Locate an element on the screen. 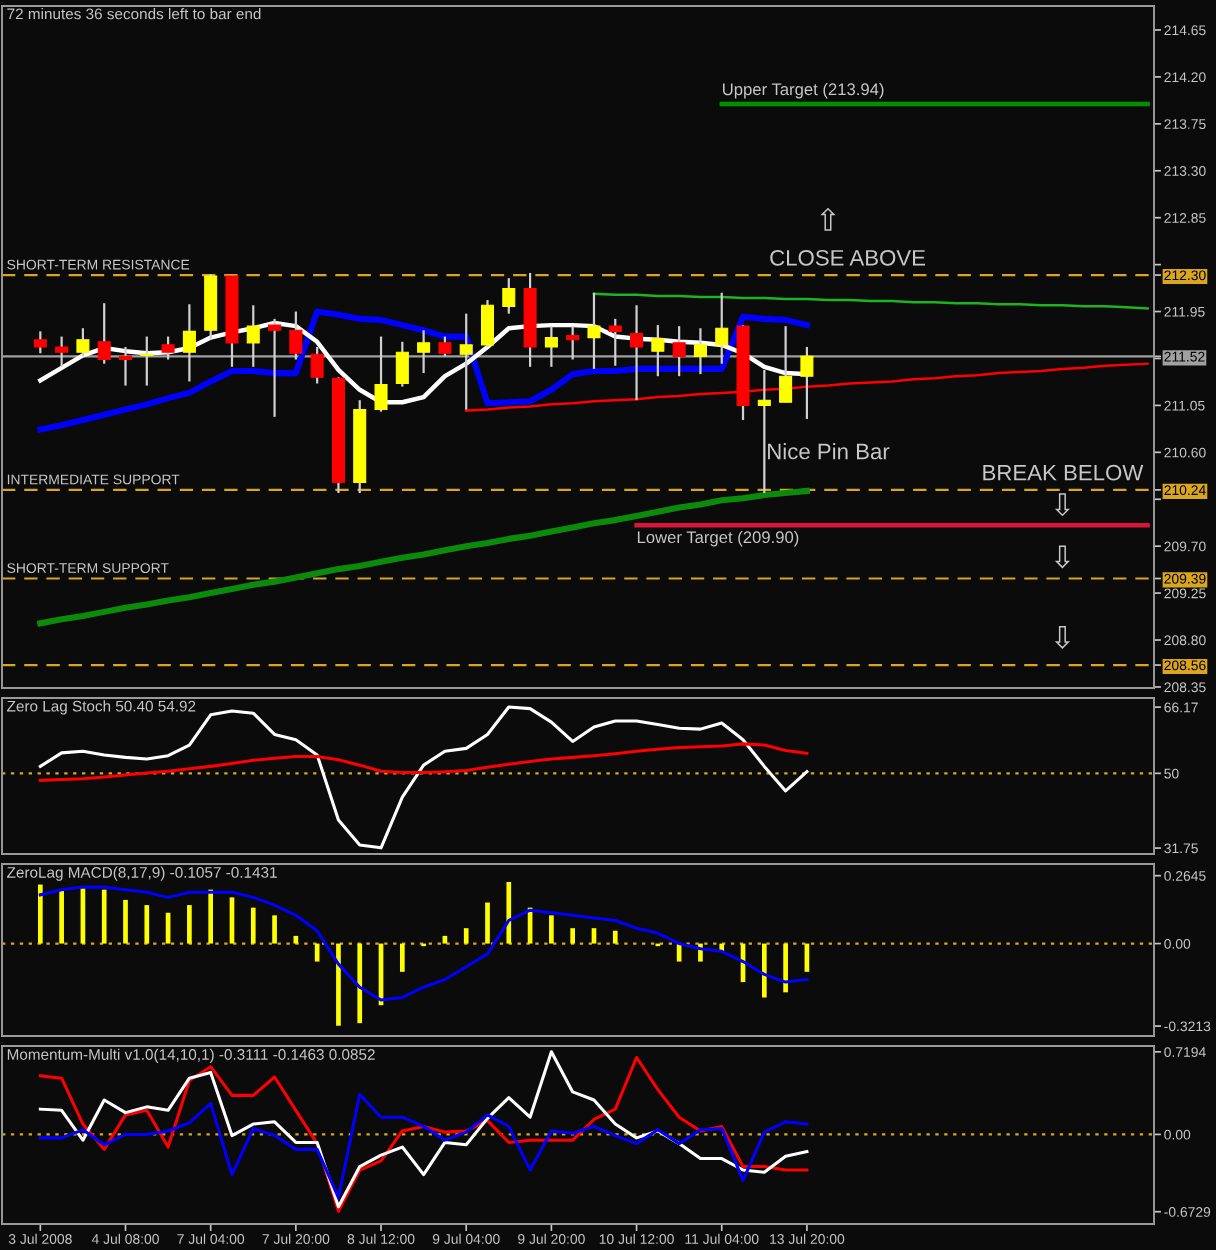 The width and height of the screenshot is (1216, 1250). annotation: CLOSE ABOVE is located at coordinates (848, 257).